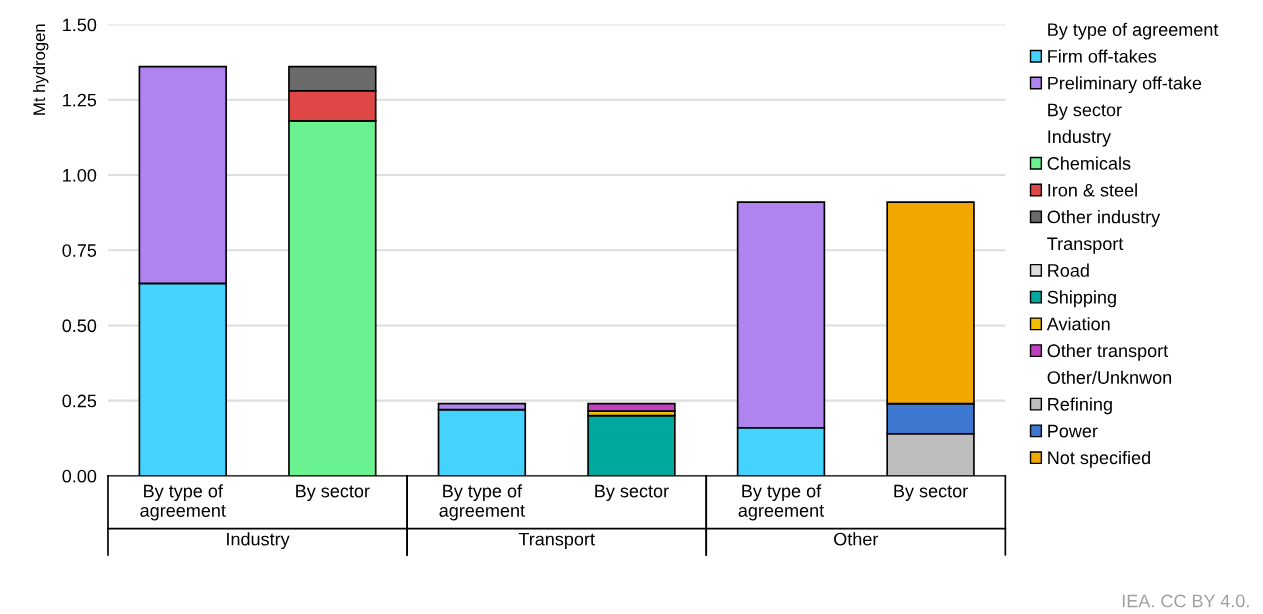  Describe the element at coordinates (80, 175) in the screenshot. I see `y-tick-label: 1.00` at that location.